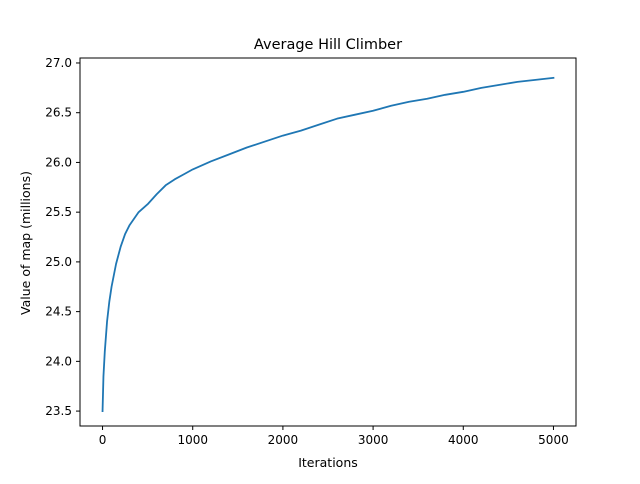 The width and height of the screenshot is (640, 484). What do you see at coordinates (58, 262) in the screenshot?
I see `y-tick-label: 25.0` at bounding box center [58, 262].